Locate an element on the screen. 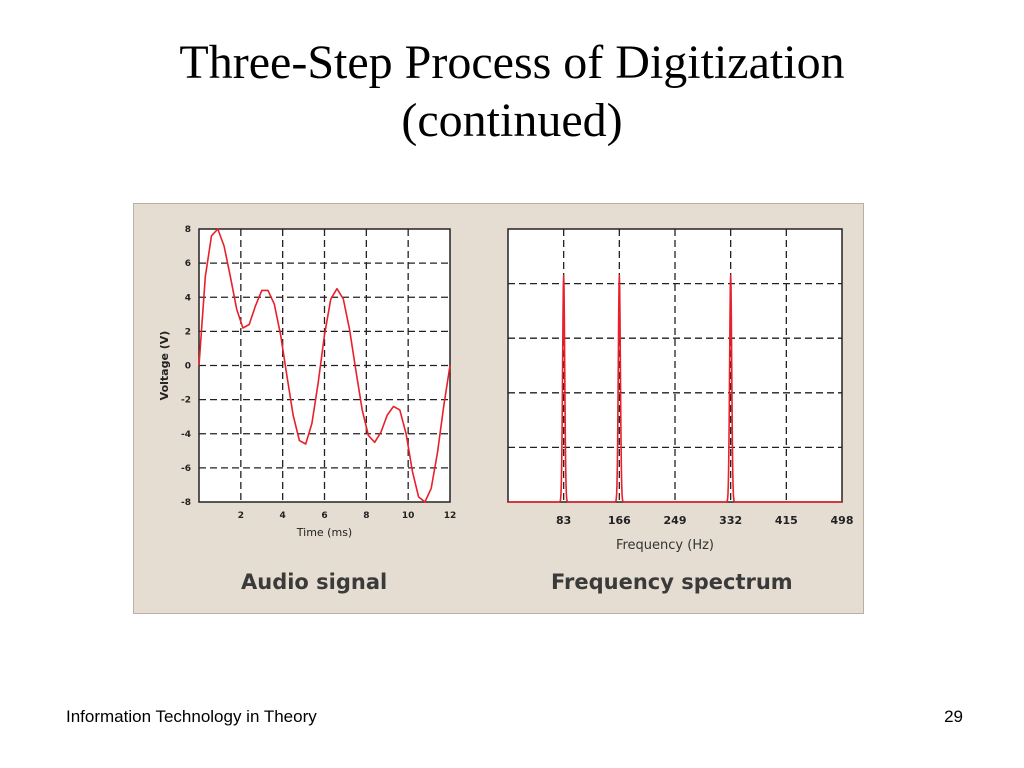  audio-y-tick-label: 2 is located at coordinates (188, 332).